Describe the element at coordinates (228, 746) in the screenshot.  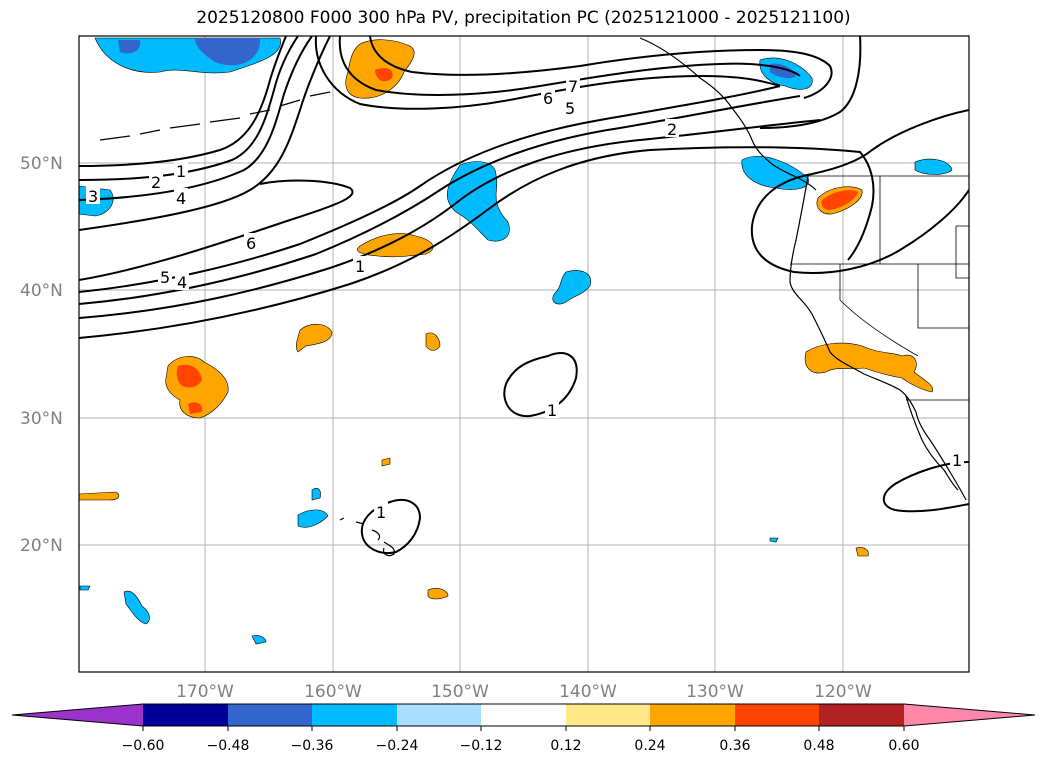
I see `colorbar-tick-label: −0.48` at that location.